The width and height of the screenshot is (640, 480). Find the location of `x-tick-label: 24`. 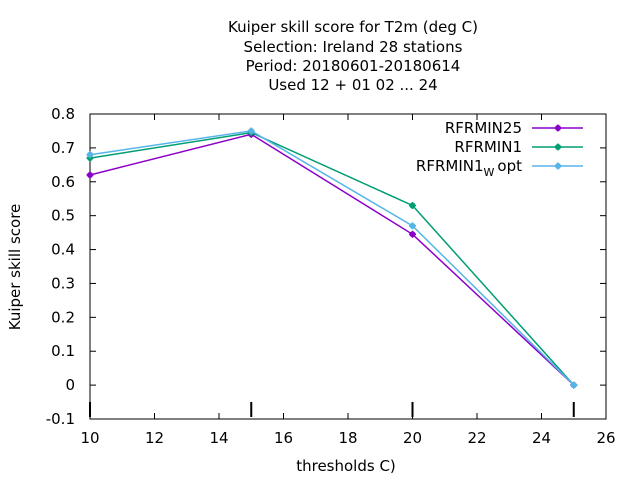

x-tick-label: 24 is located at coordinates (541, 438).